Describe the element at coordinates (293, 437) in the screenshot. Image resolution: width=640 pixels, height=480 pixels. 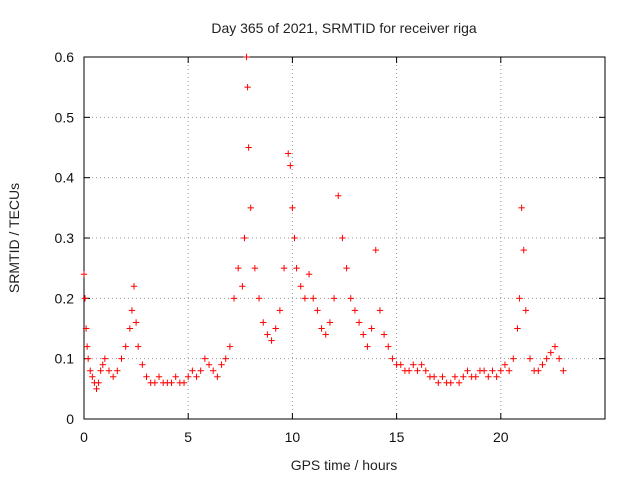
I see `x-tick-label: 10` at that location.